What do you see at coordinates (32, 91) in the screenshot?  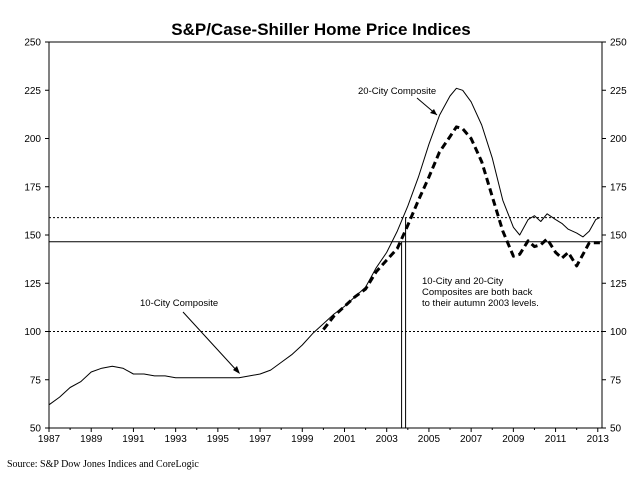 I see `y-tick-label-left: 225` at bounding box center [32, 91].